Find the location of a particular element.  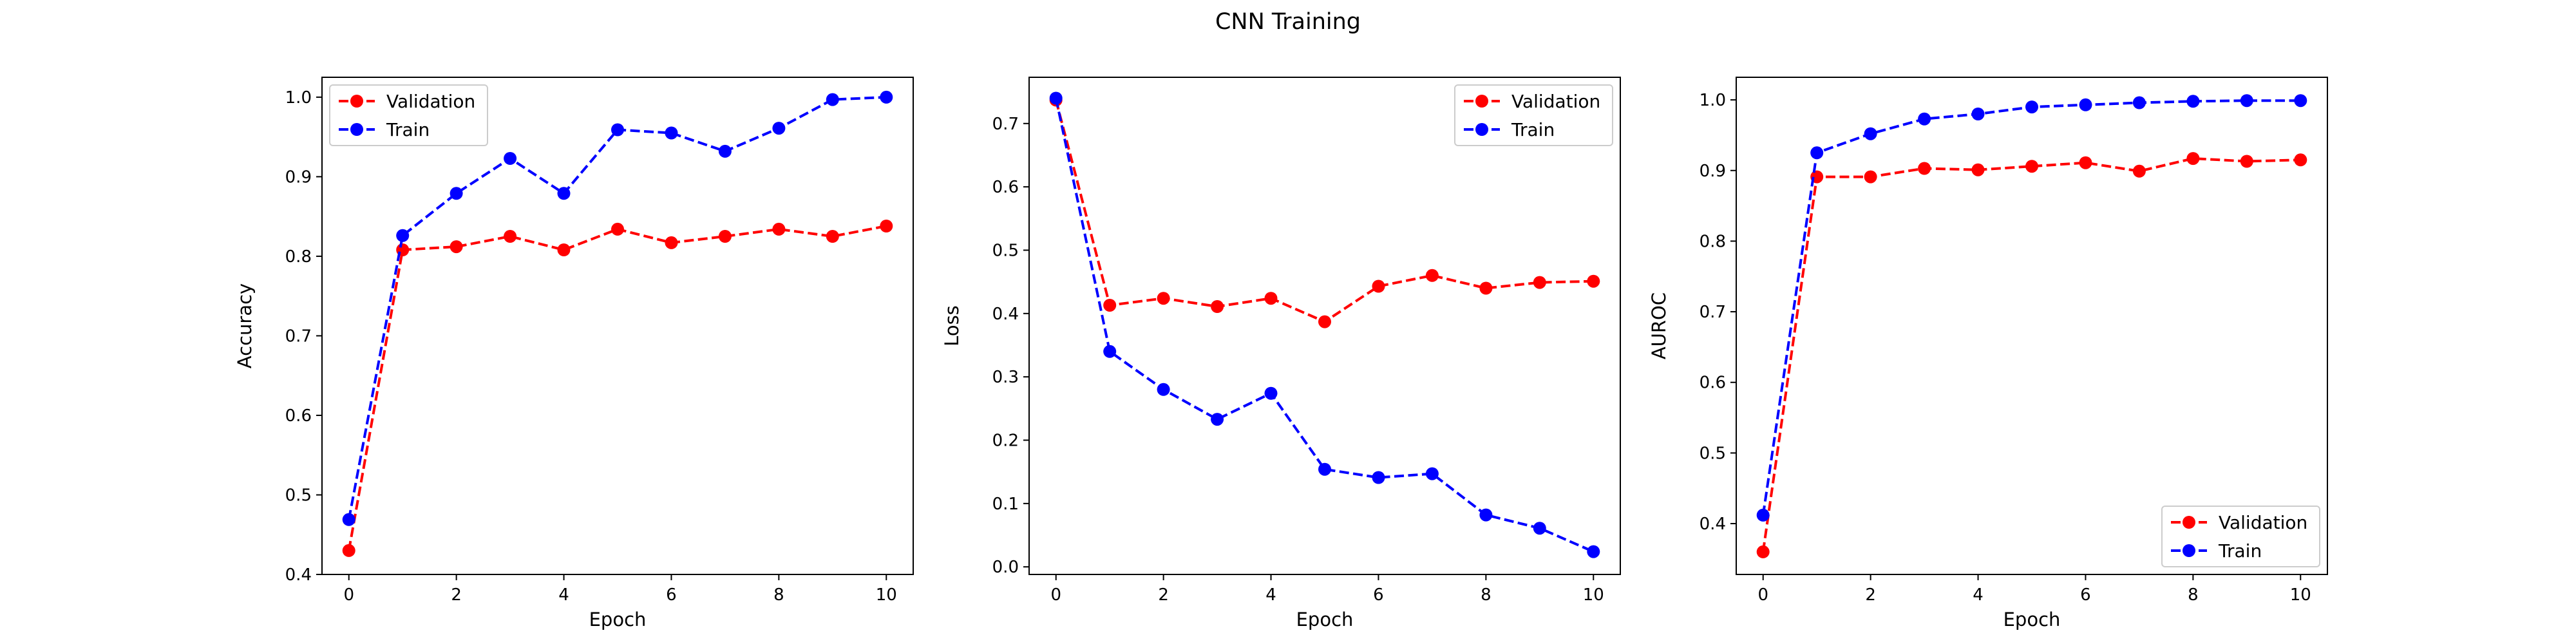

y-axis-label: Accuracy is located at coordinates (245, 326).